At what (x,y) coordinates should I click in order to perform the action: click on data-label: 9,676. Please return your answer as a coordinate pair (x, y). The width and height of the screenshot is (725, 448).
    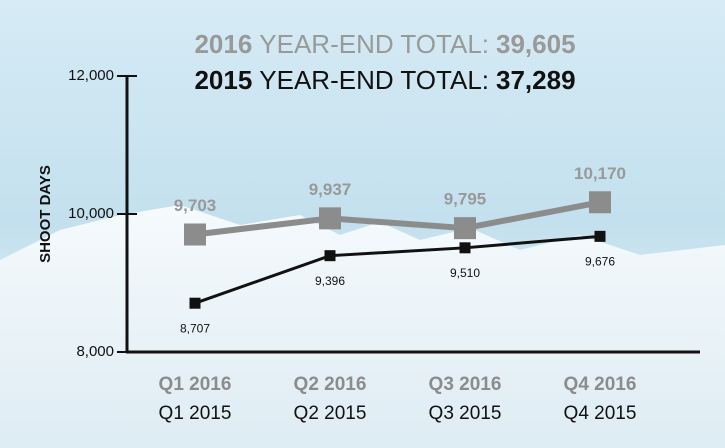
    Looking at the image, I should click on (600, 262).